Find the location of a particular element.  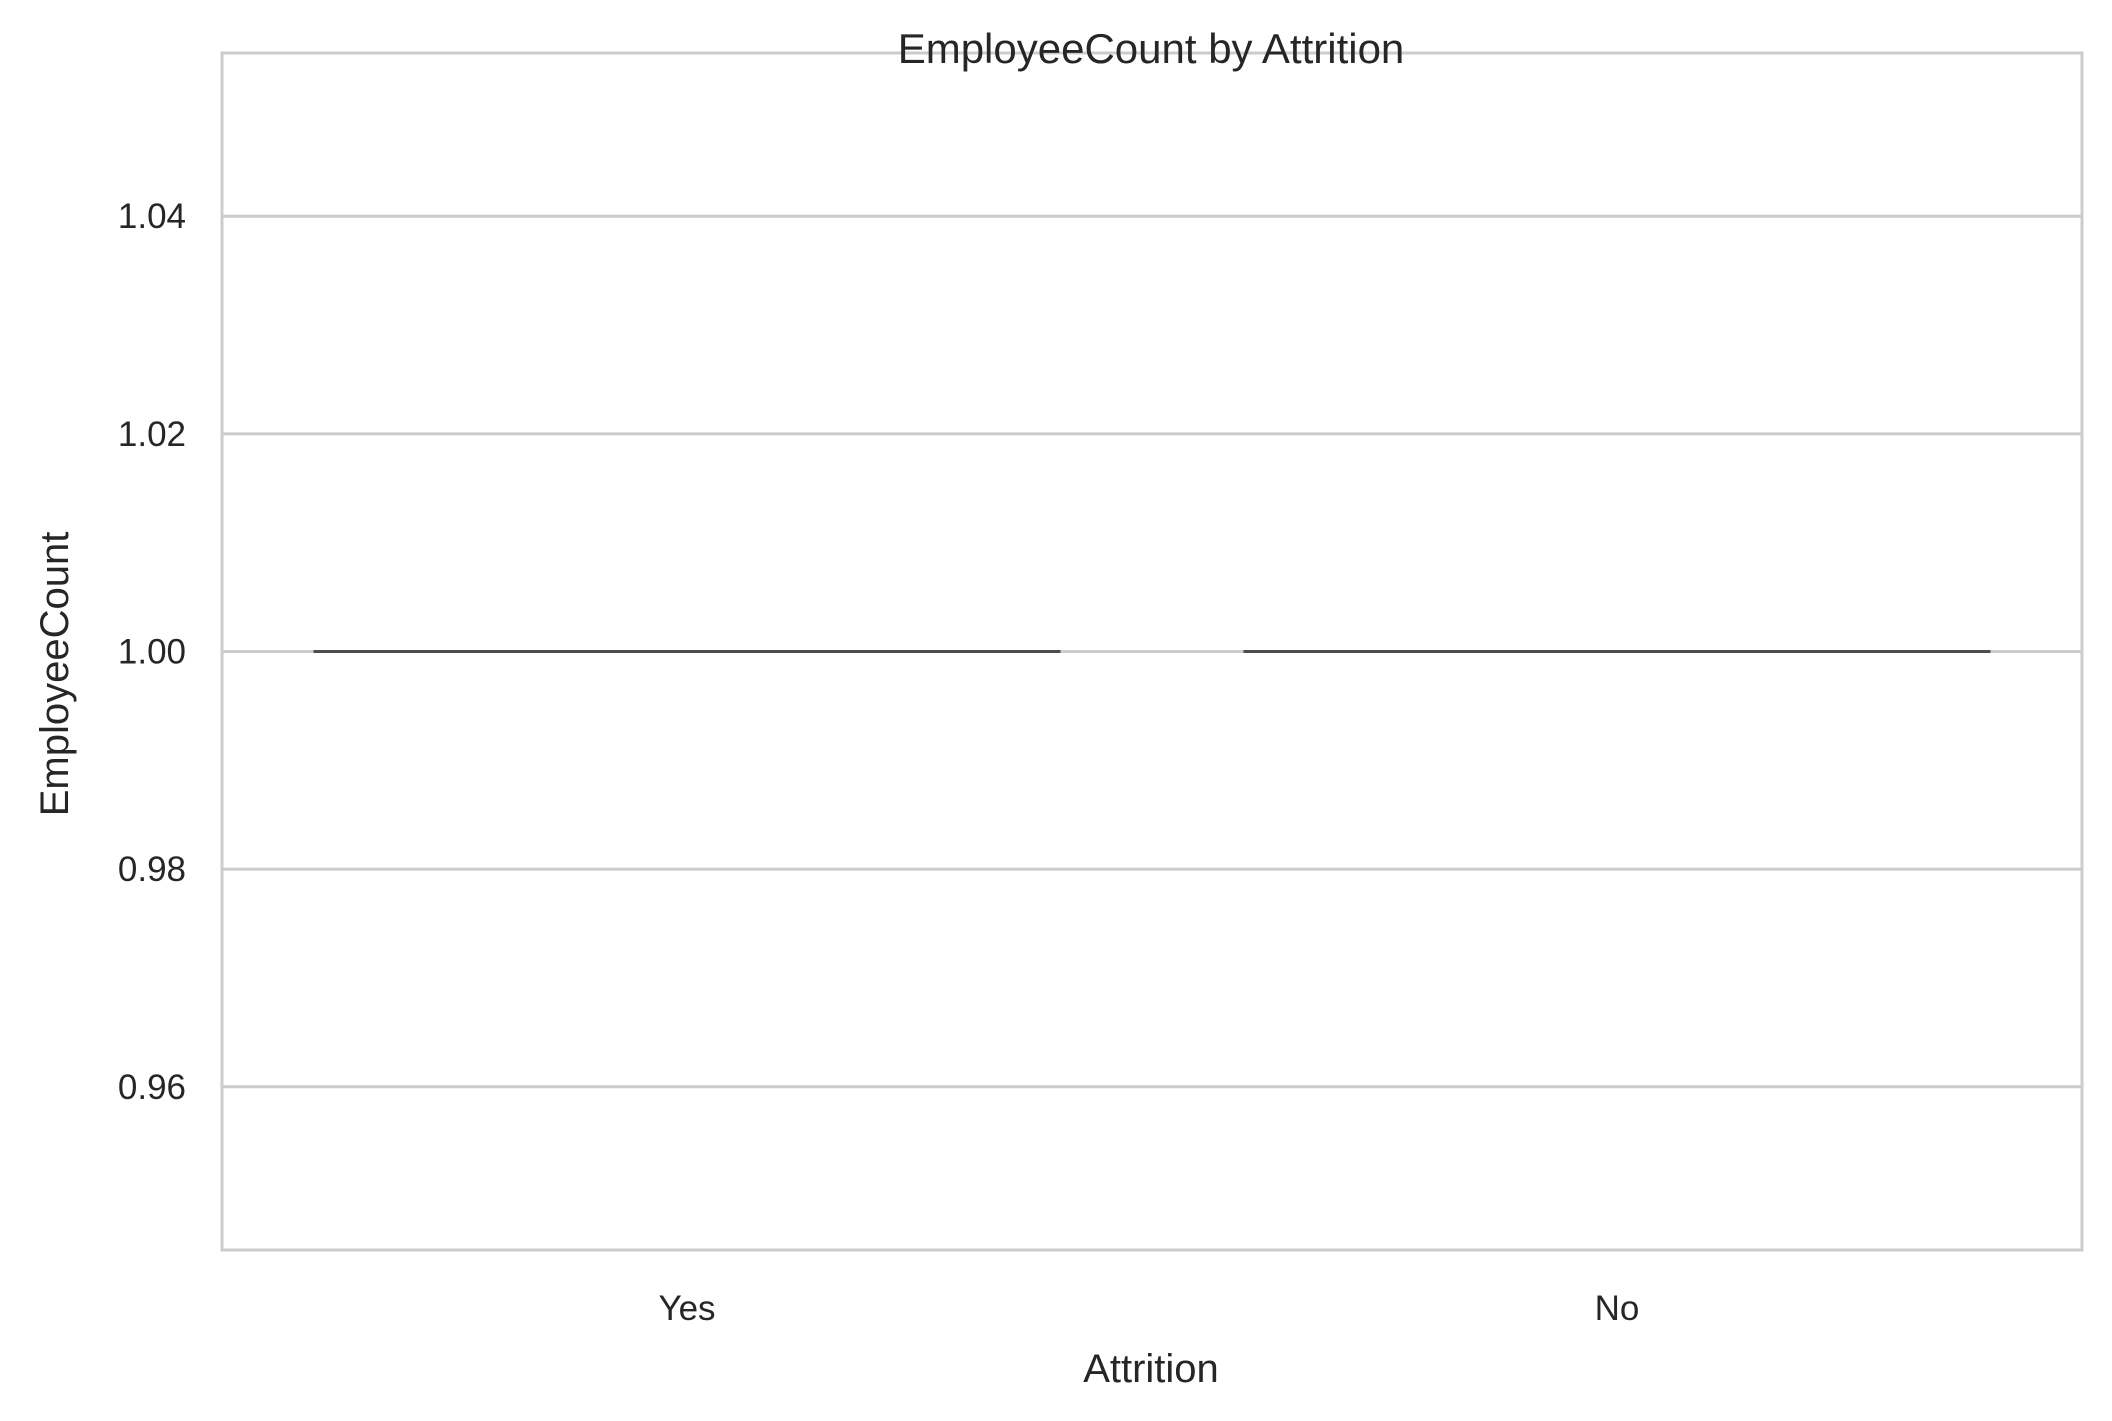

x-tick-label-yes: Yes is located at coordinates (686, 1308).